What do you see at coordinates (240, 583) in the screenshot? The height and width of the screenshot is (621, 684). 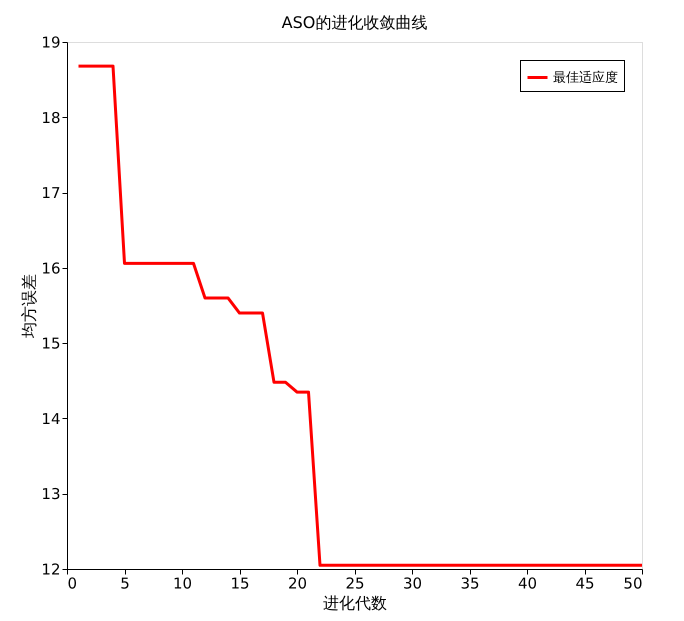 I see `x-tick-label: 15` at bounding box center [240, 583].